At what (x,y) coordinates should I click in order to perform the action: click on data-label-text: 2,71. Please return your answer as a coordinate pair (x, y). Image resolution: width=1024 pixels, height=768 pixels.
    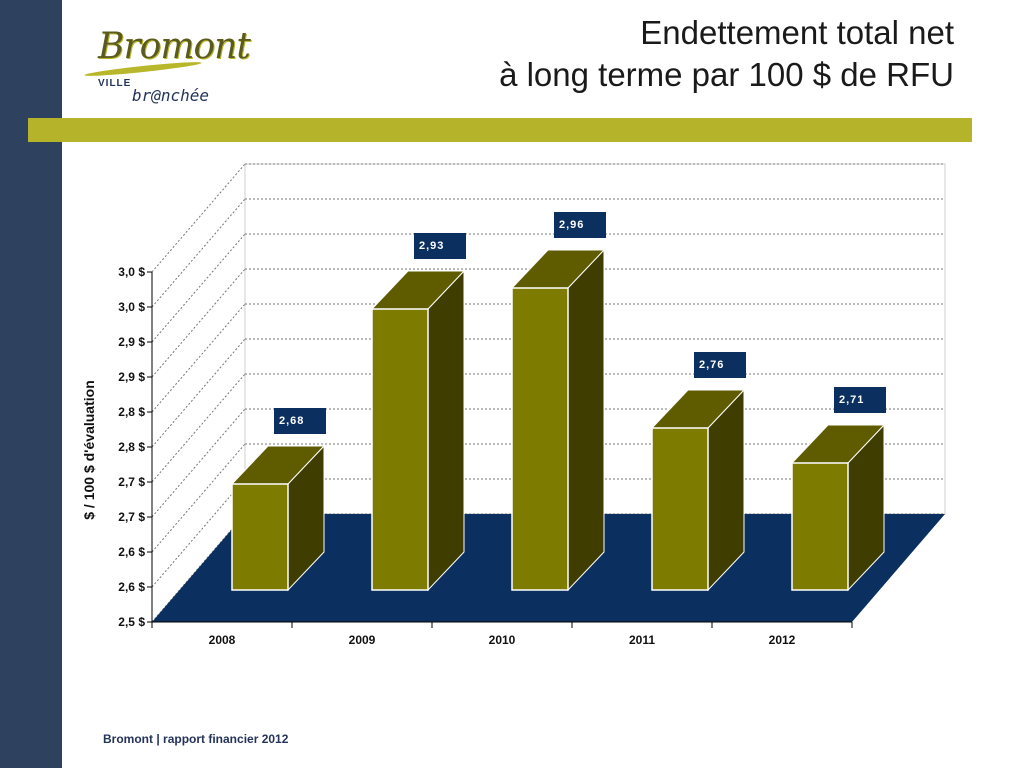
    Looking at the image, I should click on (851, 400).